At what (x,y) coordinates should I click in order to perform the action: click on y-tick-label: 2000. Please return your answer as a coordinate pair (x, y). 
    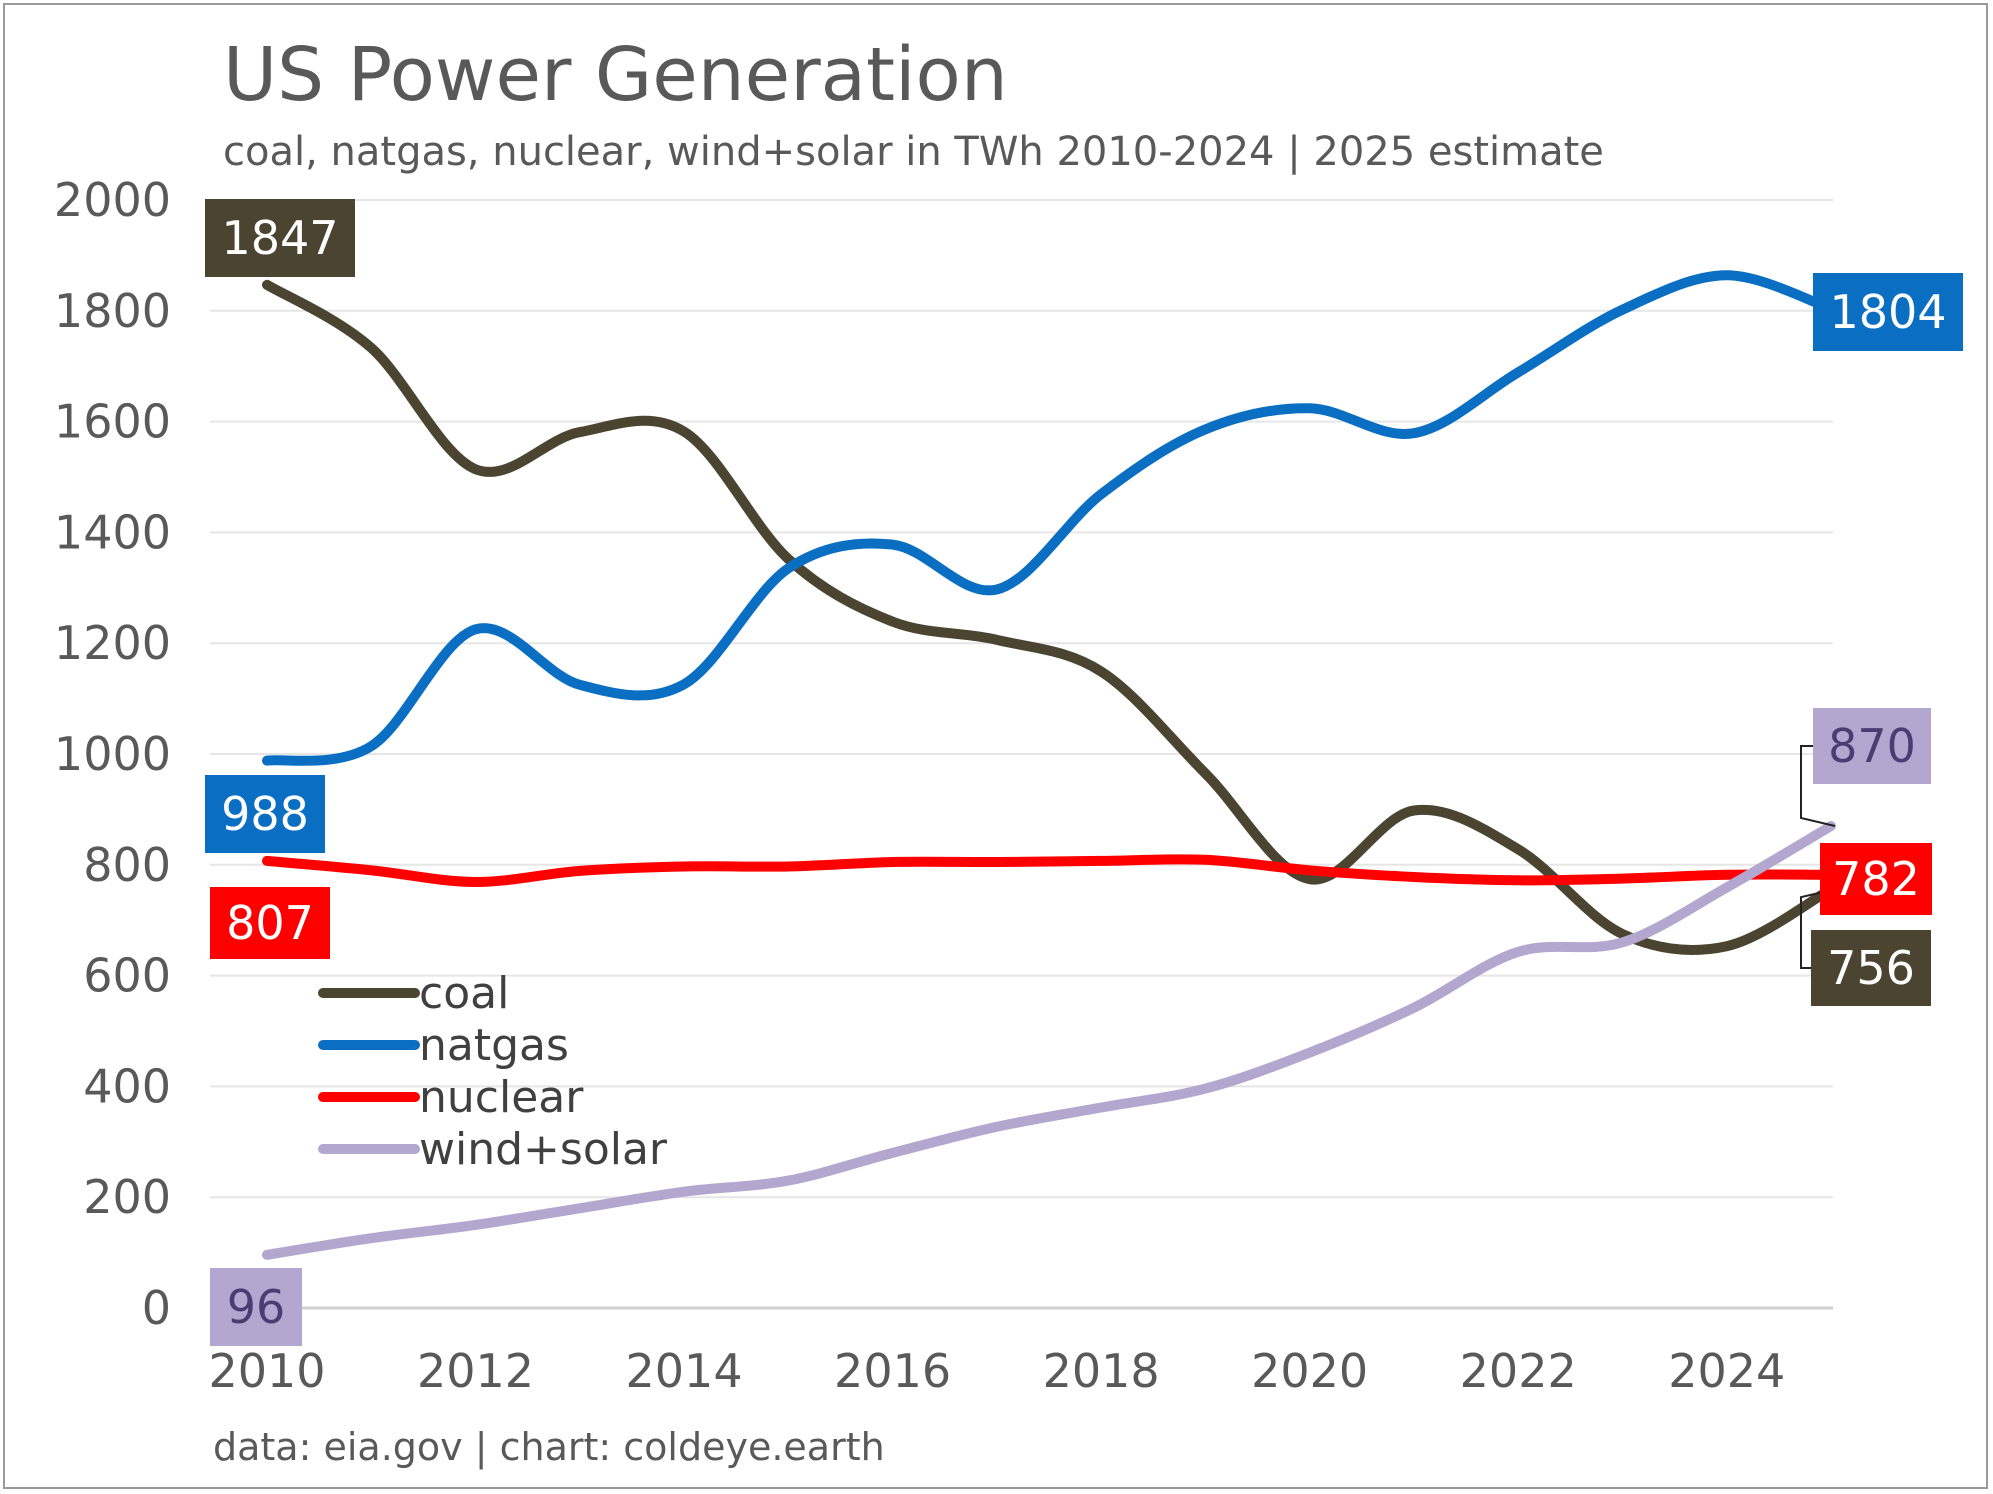
    Looking at the image, I should click on (112, 200).